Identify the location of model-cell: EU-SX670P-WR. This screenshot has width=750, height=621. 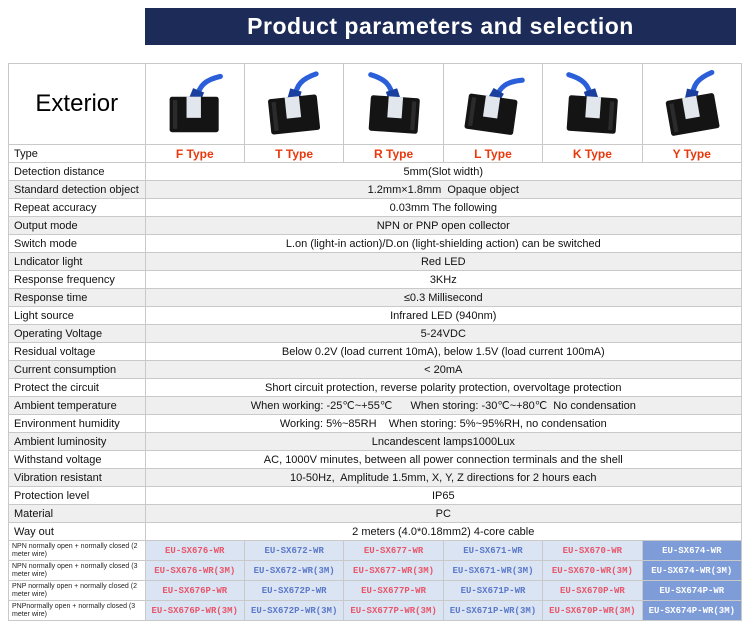
(592, 590).